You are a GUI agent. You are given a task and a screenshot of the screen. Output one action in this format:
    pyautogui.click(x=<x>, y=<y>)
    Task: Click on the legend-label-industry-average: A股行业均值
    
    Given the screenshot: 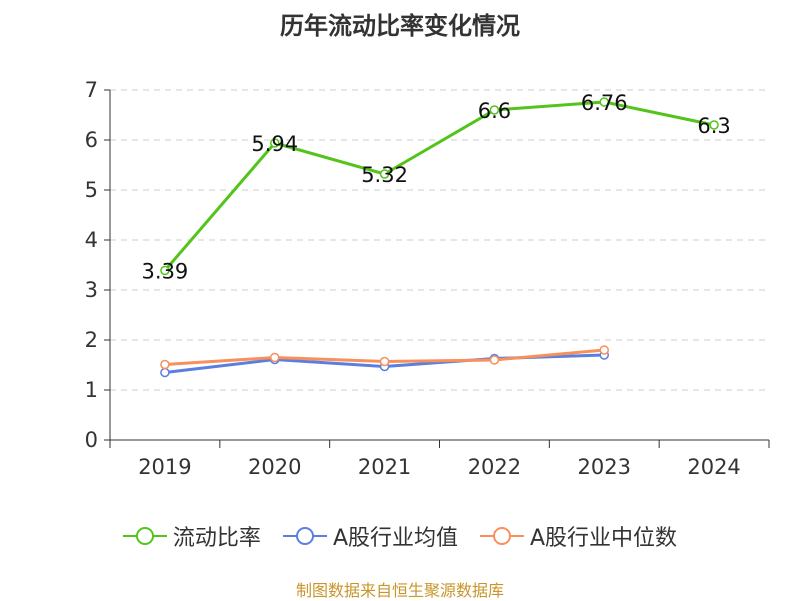 What is the action you would take?
    pyautogui.click(x=395, y=538)
    